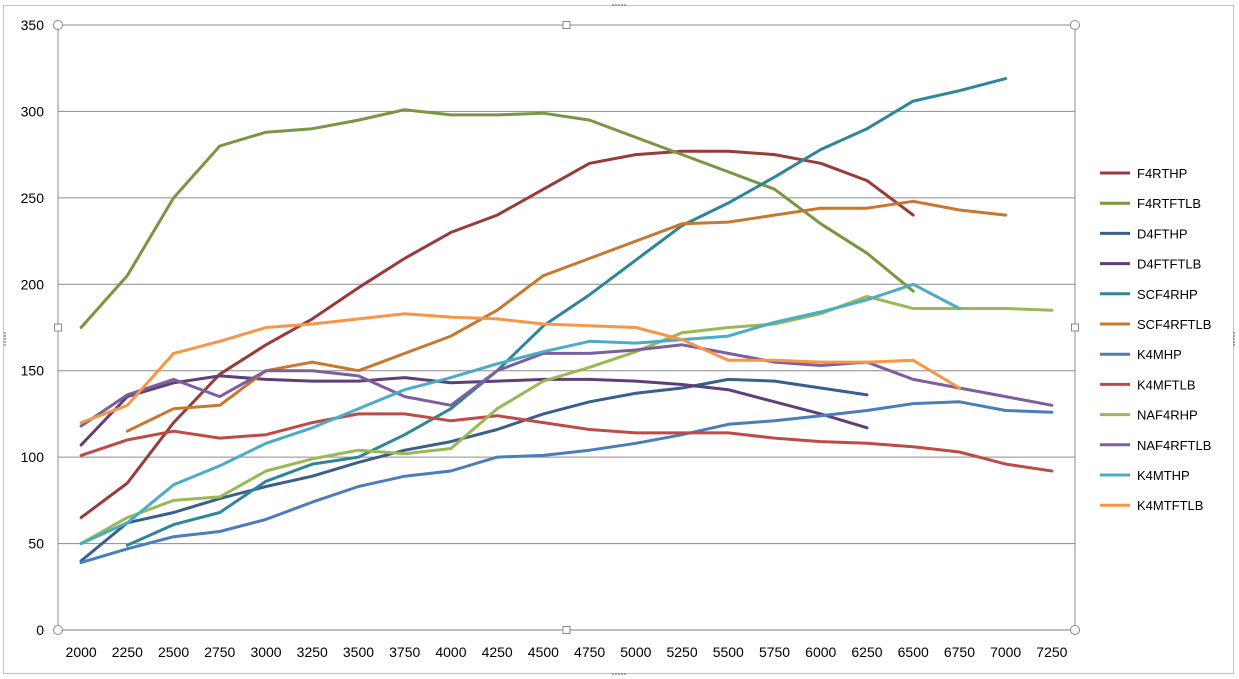 This screenshot has height=679, width=1239. Describe the element at coordinates (450, 652) in the screenshot. I see `x-tick-label: 4000` at that location.